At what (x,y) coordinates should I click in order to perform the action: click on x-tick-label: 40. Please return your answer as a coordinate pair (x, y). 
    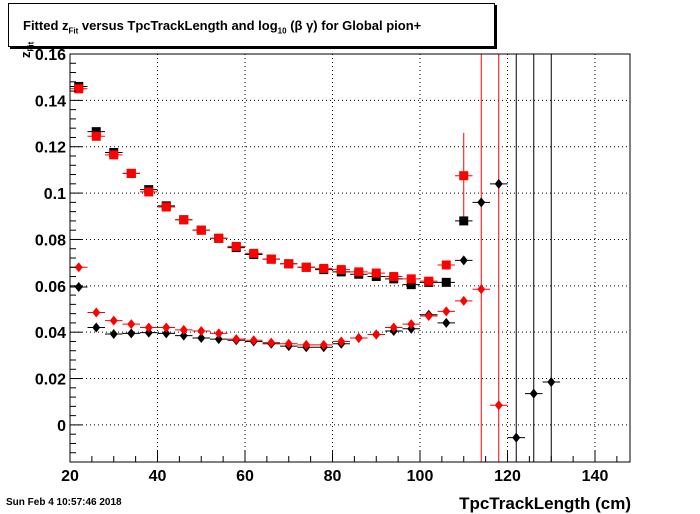
    Looking at the image, I should click on (158, 476).